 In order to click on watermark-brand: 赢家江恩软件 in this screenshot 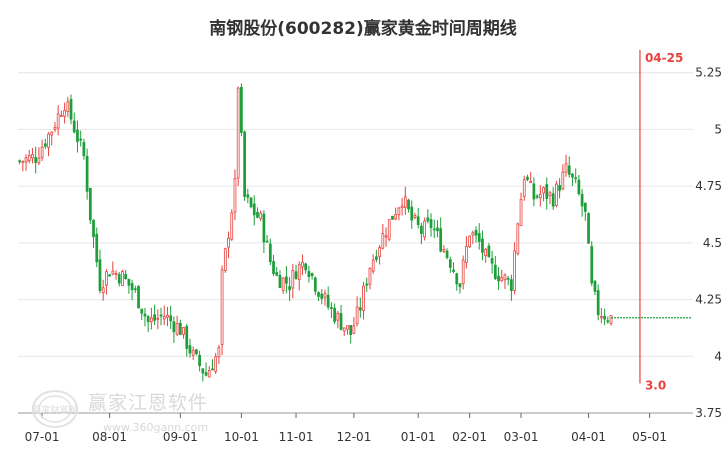, I will do `click(148, 403)`.